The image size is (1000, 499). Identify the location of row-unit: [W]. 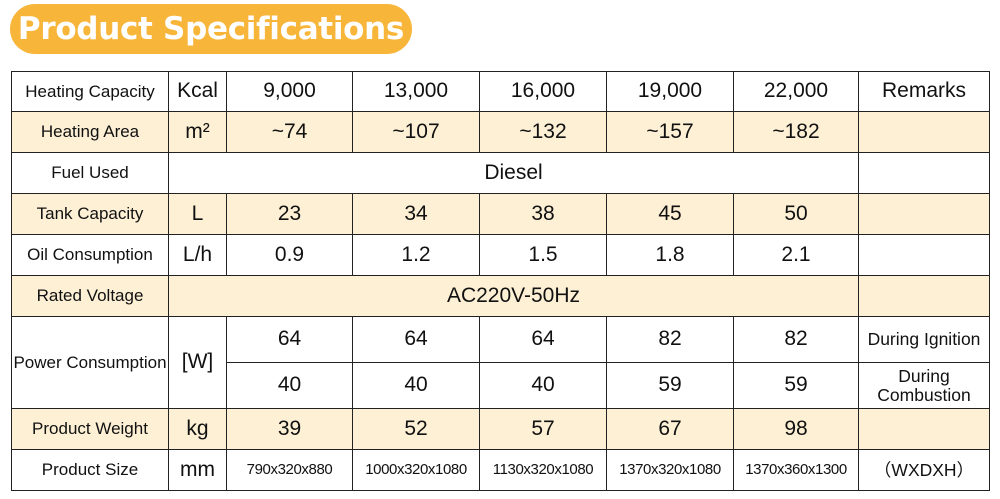
(197, 362).